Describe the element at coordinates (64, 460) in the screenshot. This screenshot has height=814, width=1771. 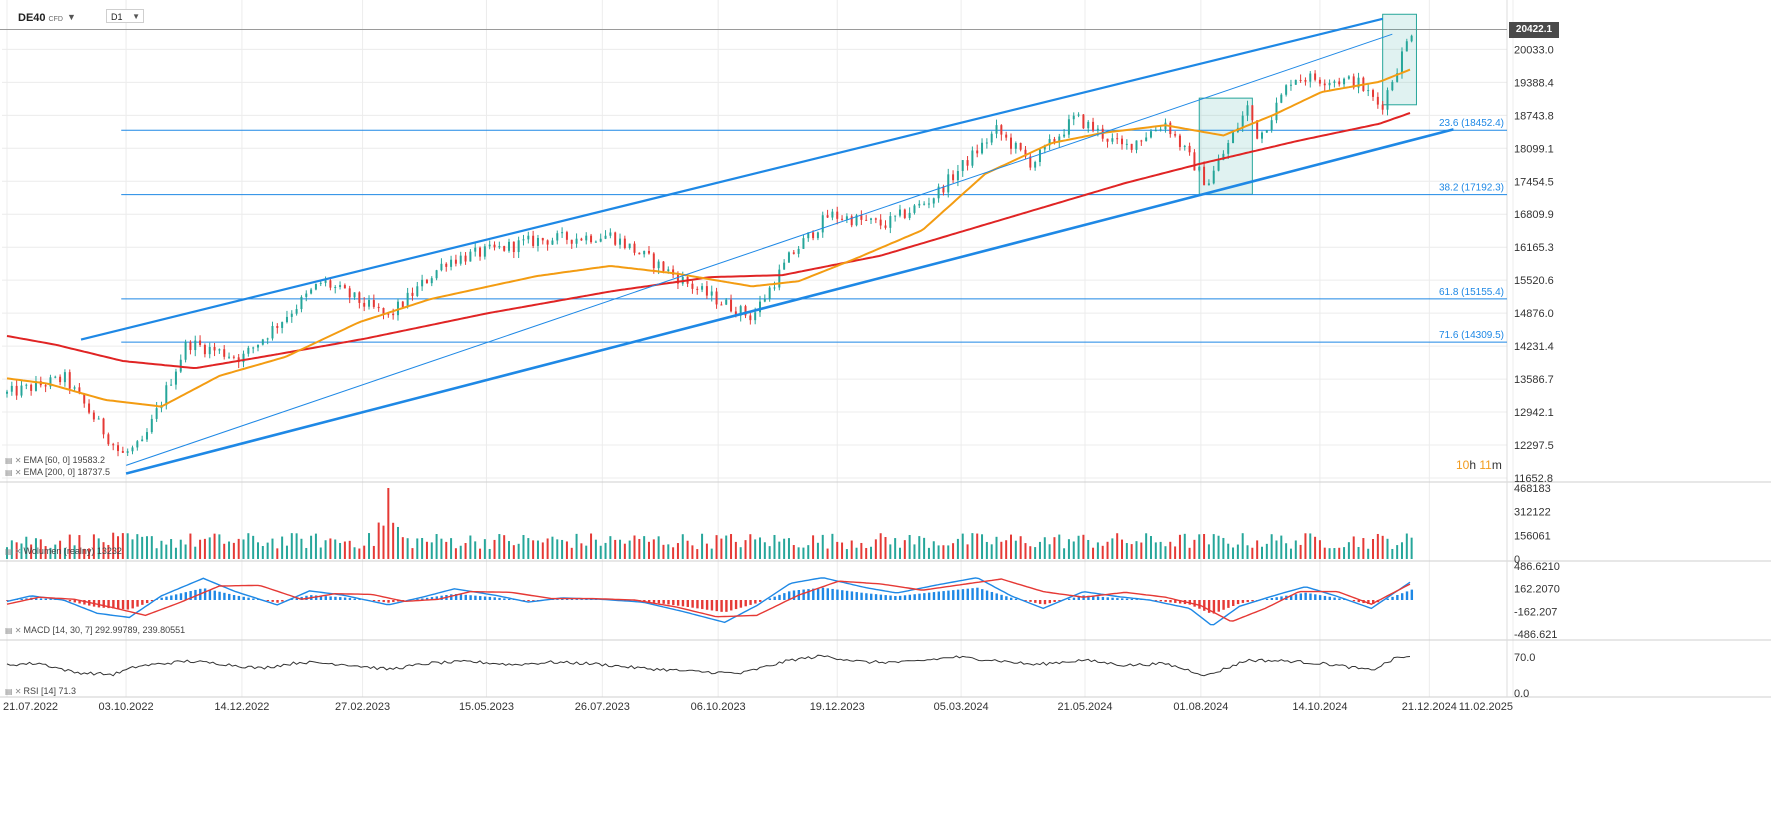
I see `legend-ema60-label: EMA [60, 0] 19583.2` at that location.